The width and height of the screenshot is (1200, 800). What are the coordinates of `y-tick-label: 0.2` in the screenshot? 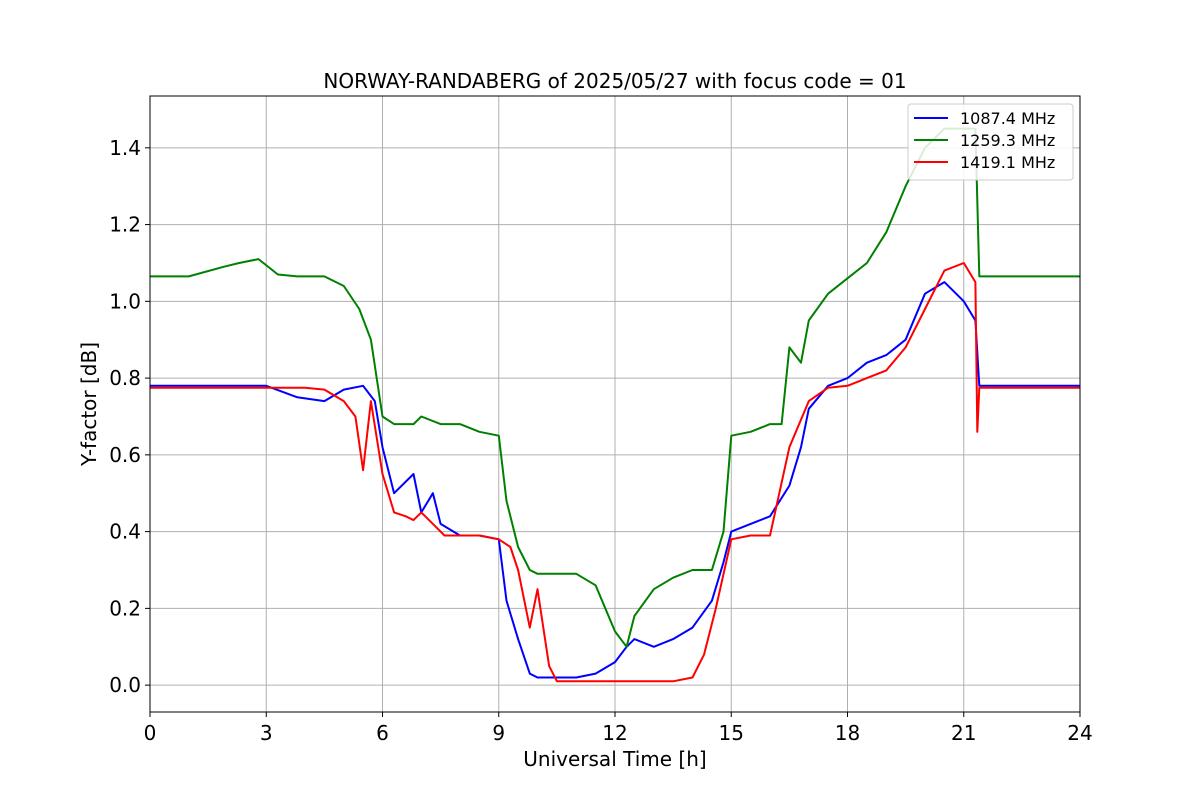 It's located at (125, 608).